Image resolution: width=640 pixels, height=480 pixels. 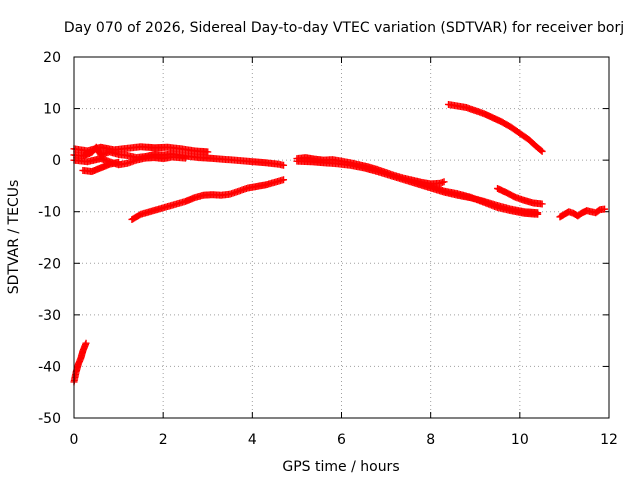 I want to click on x-tick-label: 10, so click(x=520, y=440).